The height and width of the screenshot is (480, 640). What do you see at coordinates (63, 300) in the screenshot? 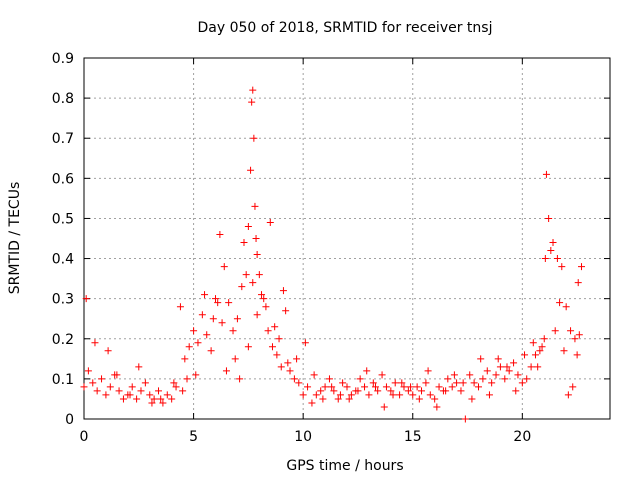
I see `y-tick-label: 0.3` at bounding box center [63, 300].